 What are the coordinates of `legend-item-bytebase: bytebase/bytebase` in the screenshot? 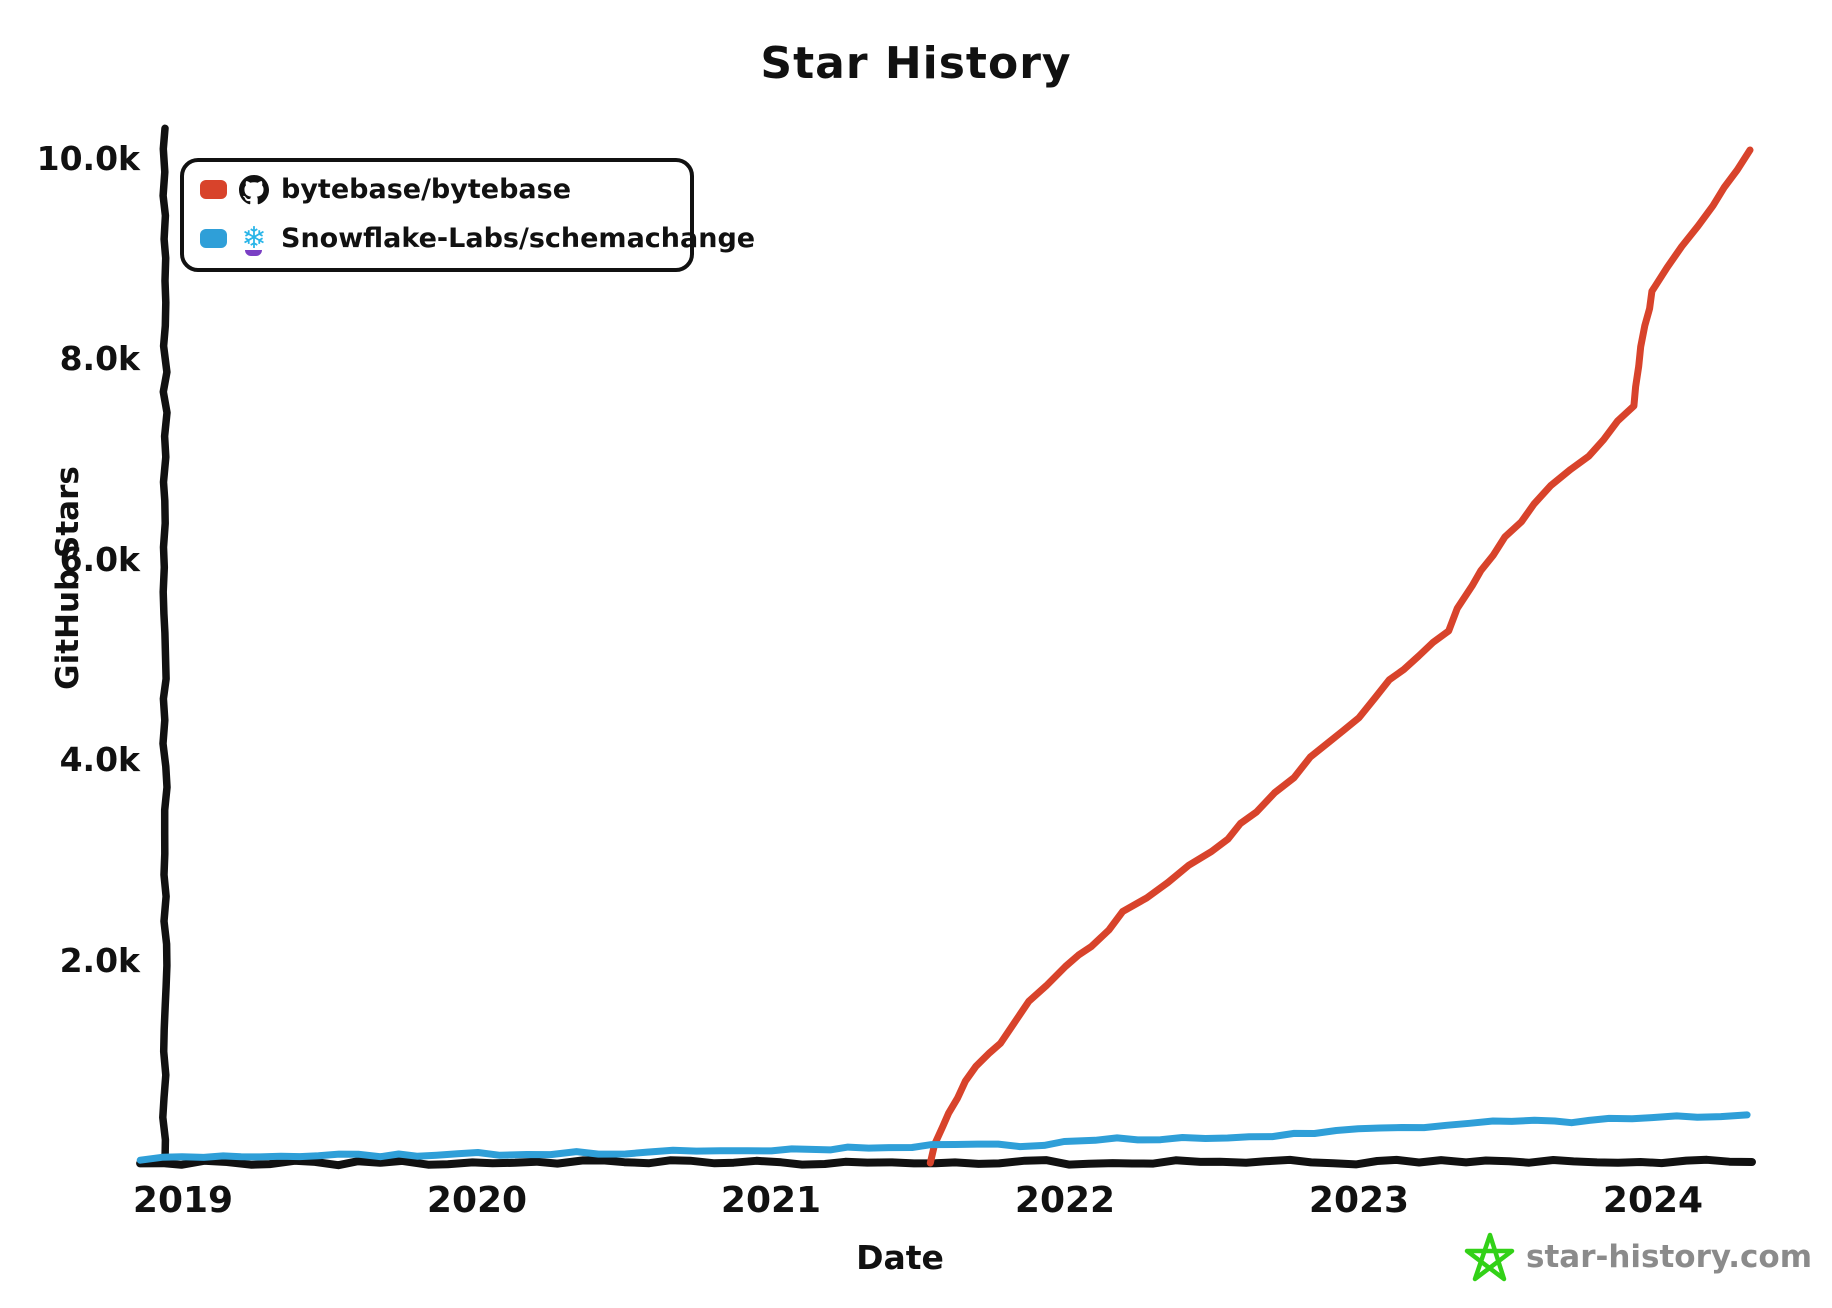 It's located at (440, 190).